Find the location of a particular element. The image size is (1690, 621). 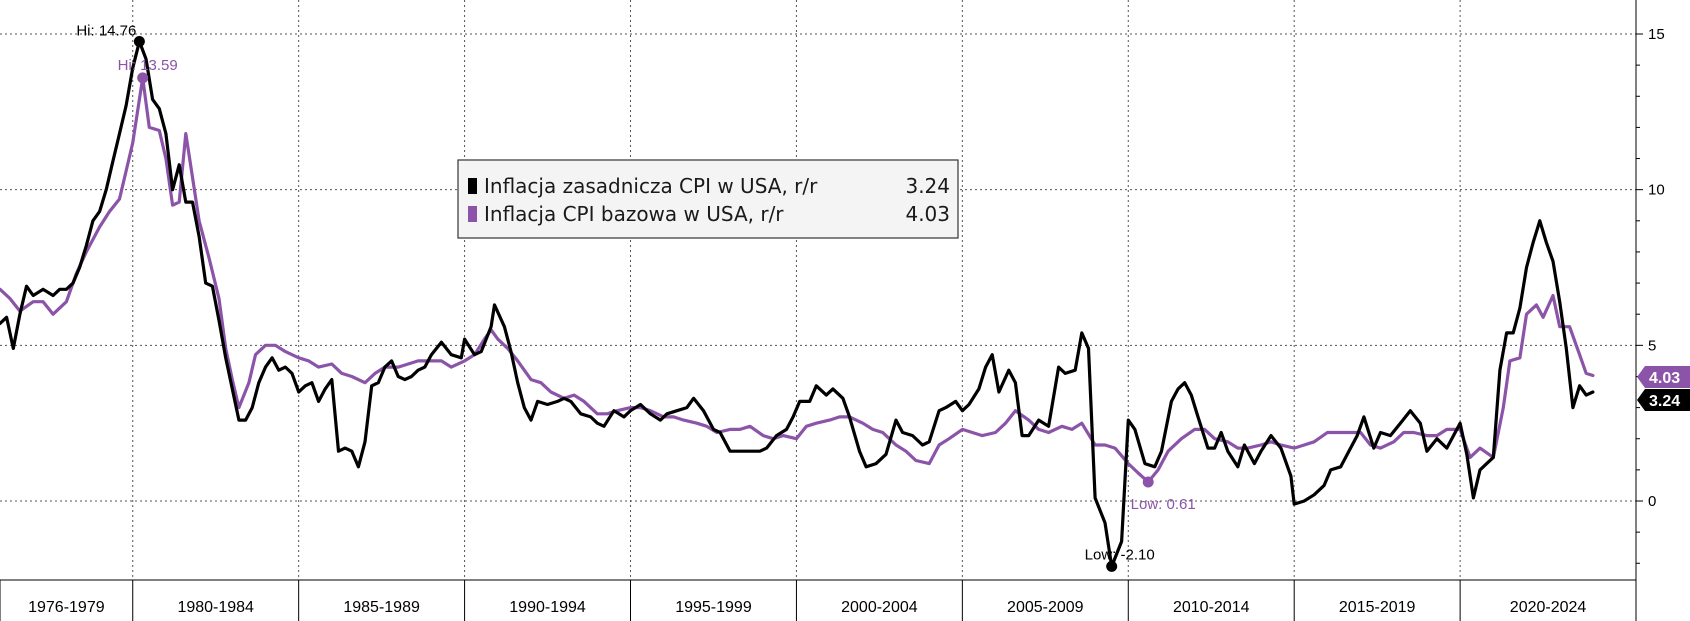

legend-swatch-headline is located at coordinates (472, 186).